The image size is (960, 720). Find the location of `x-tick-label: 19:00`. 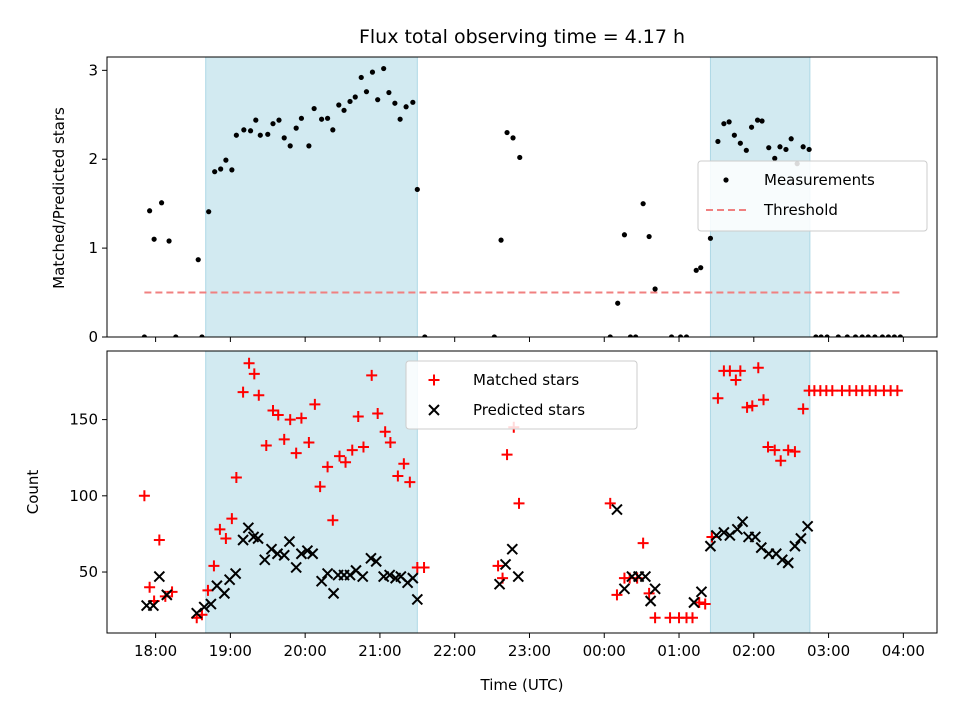

x-tick-label: 19:00 is located at coordinates (230, 651).